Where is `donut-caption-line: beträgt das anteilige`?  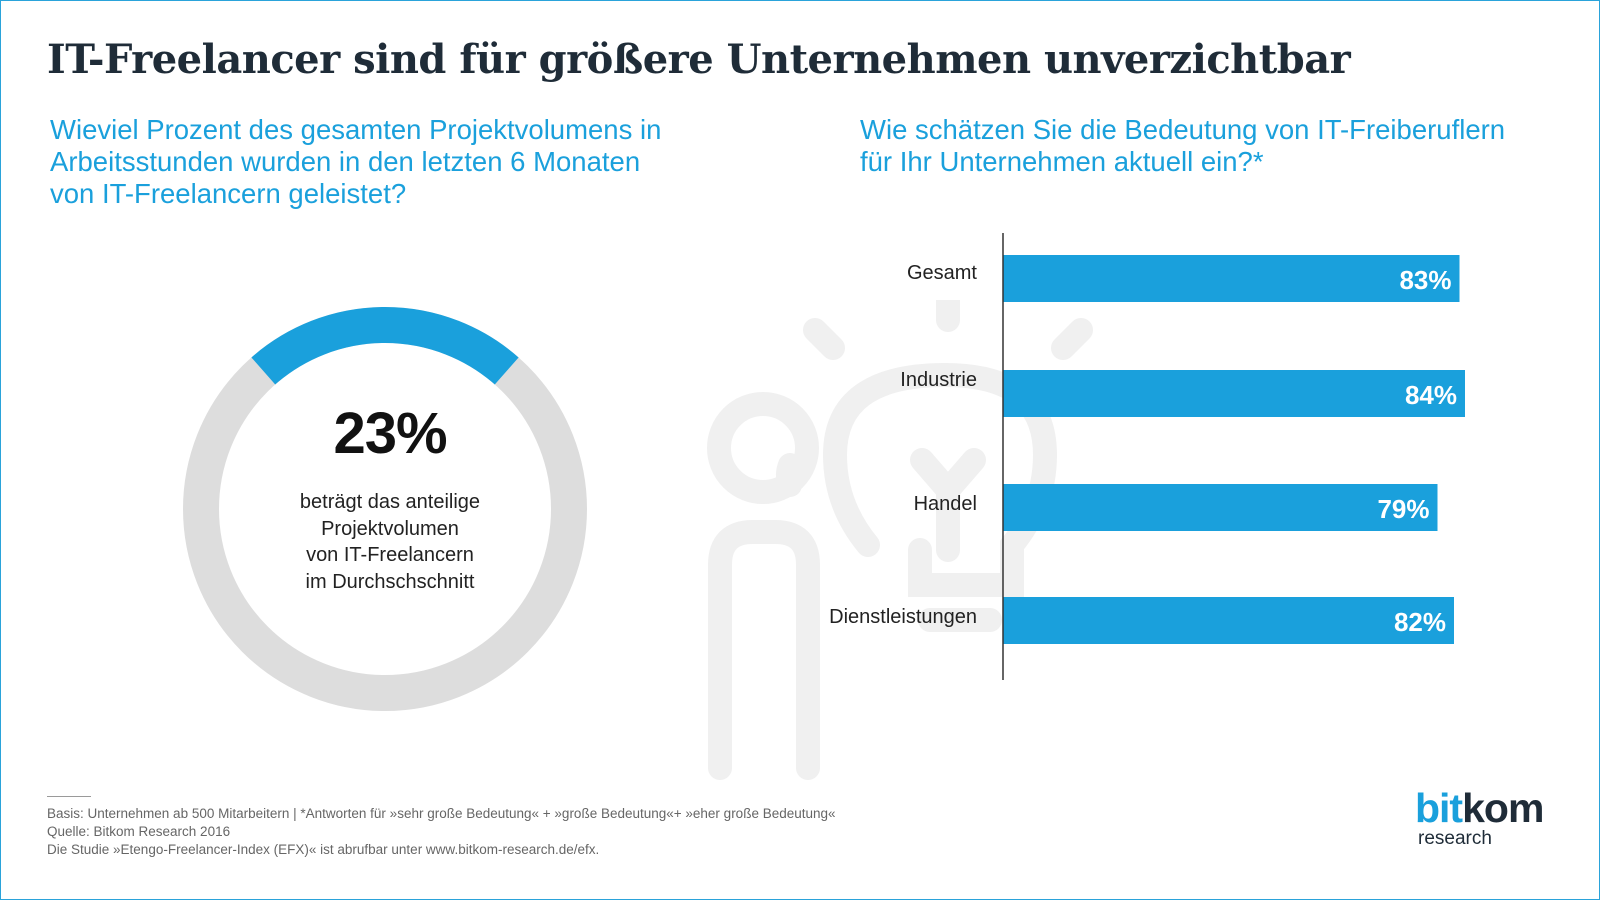
donut-caption-line: beträgt das anteilige is located at coordinates (390, 502).